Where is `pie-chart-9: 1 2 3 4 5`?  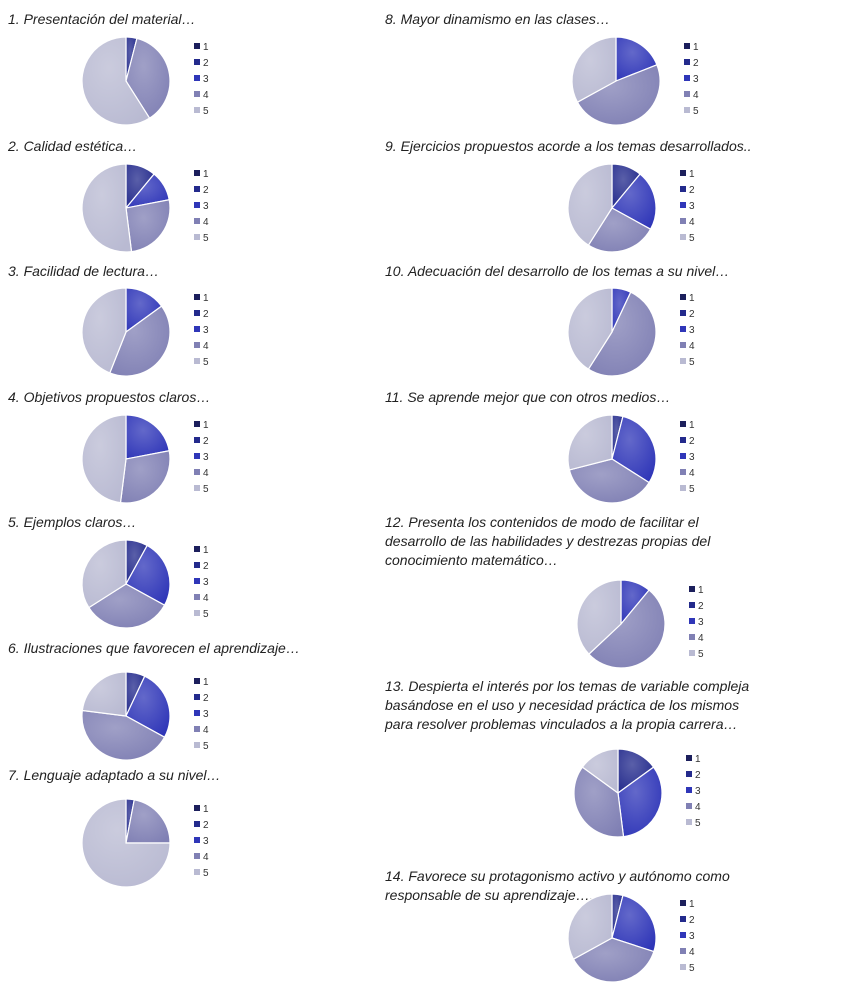
pie-chart-9: 1 2 3 4 5 is located at coordinates (641, 208).